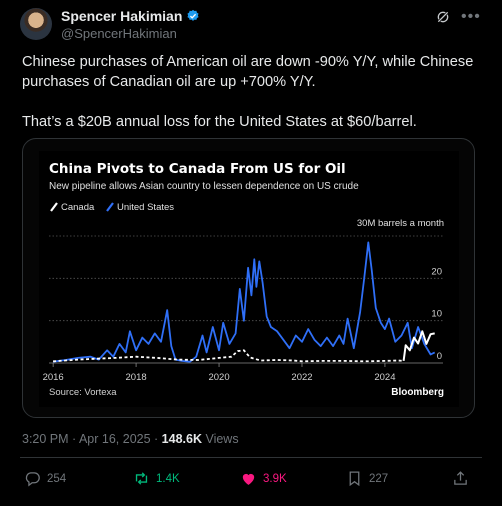  I want to click on action-bar: 254 1.4K 3.9K 227, so click(250, 481).